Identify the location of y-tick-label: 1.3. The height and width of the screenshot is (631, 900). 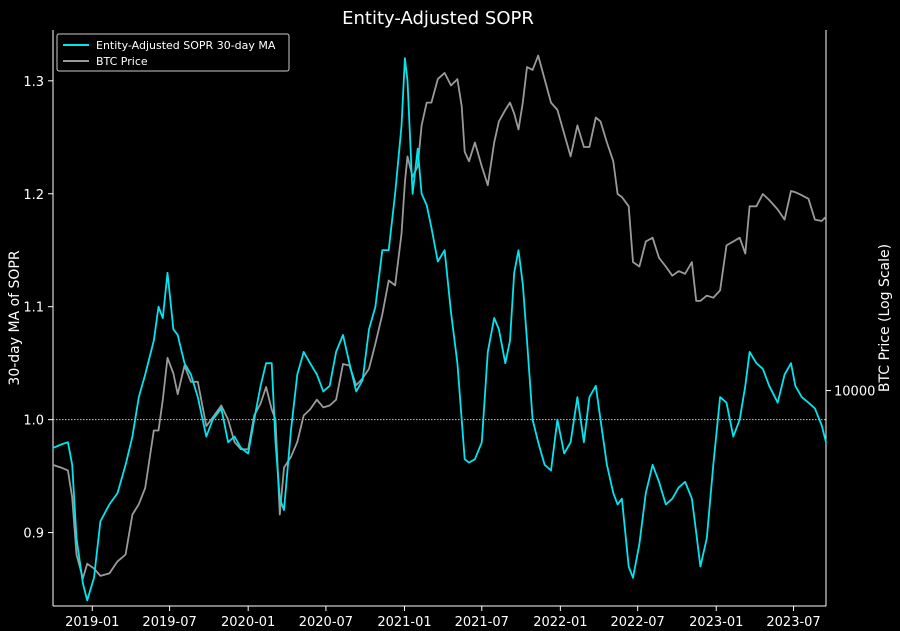
(33, 82).